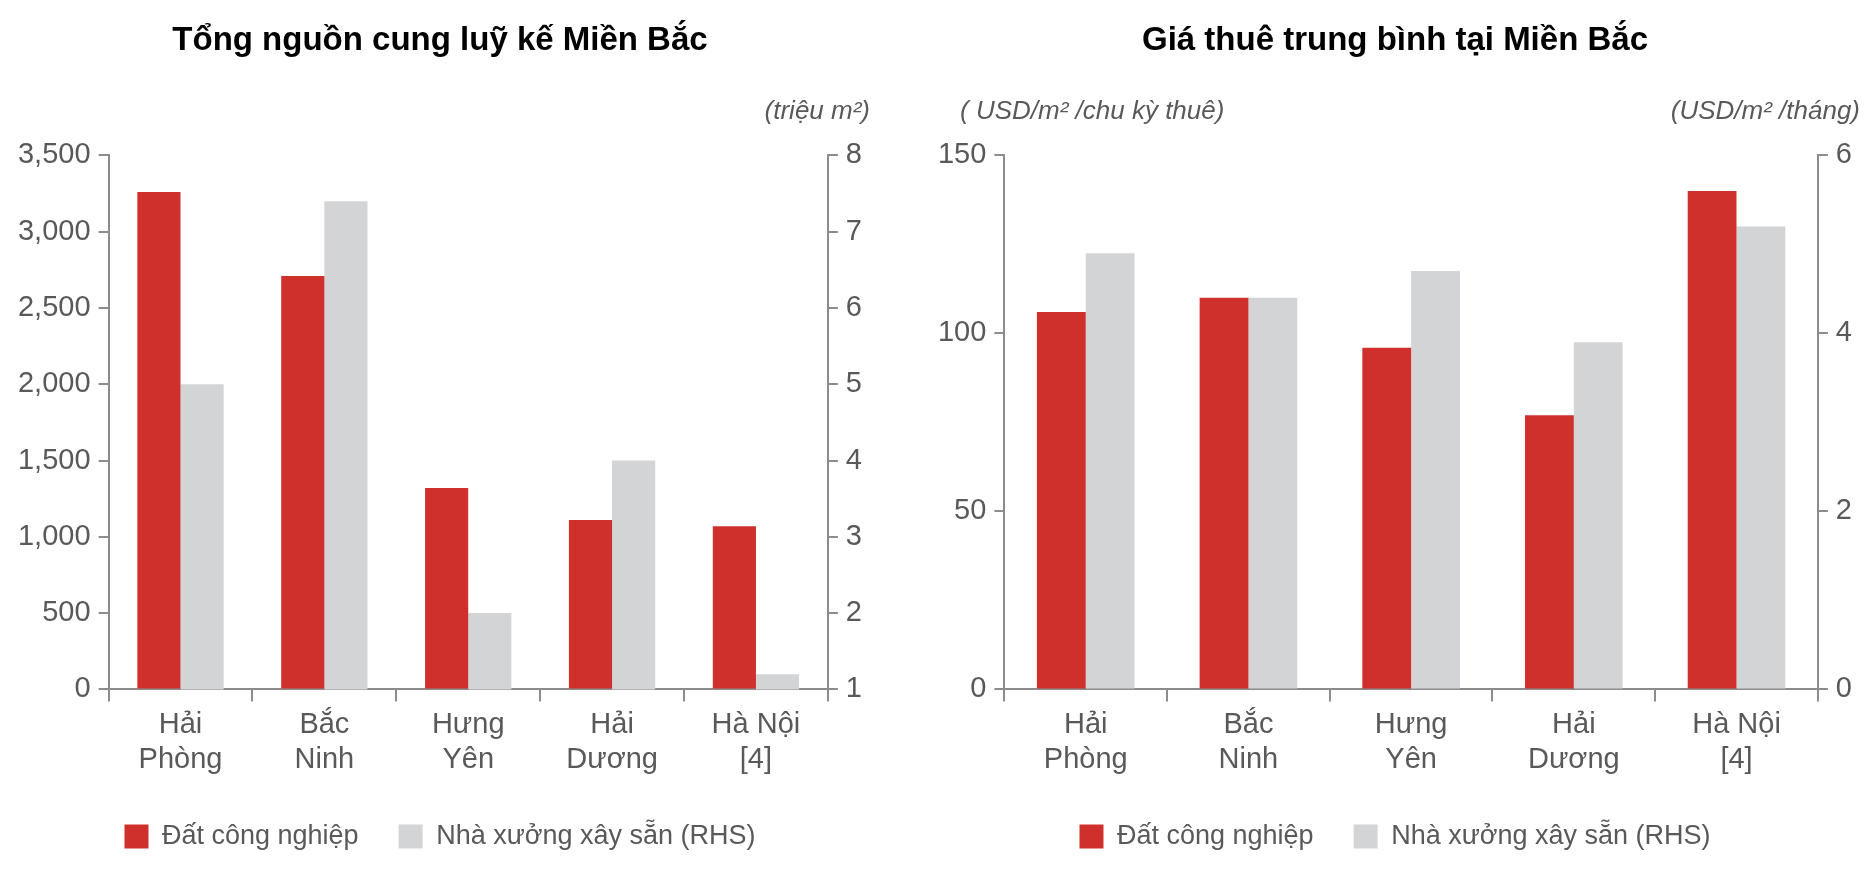 This screenshot has height=870, width=1872. What do you see at coordinates (854, 534) in the screenshot?
I see `y2-tick-label: 3` at bounding box center [854, 534].